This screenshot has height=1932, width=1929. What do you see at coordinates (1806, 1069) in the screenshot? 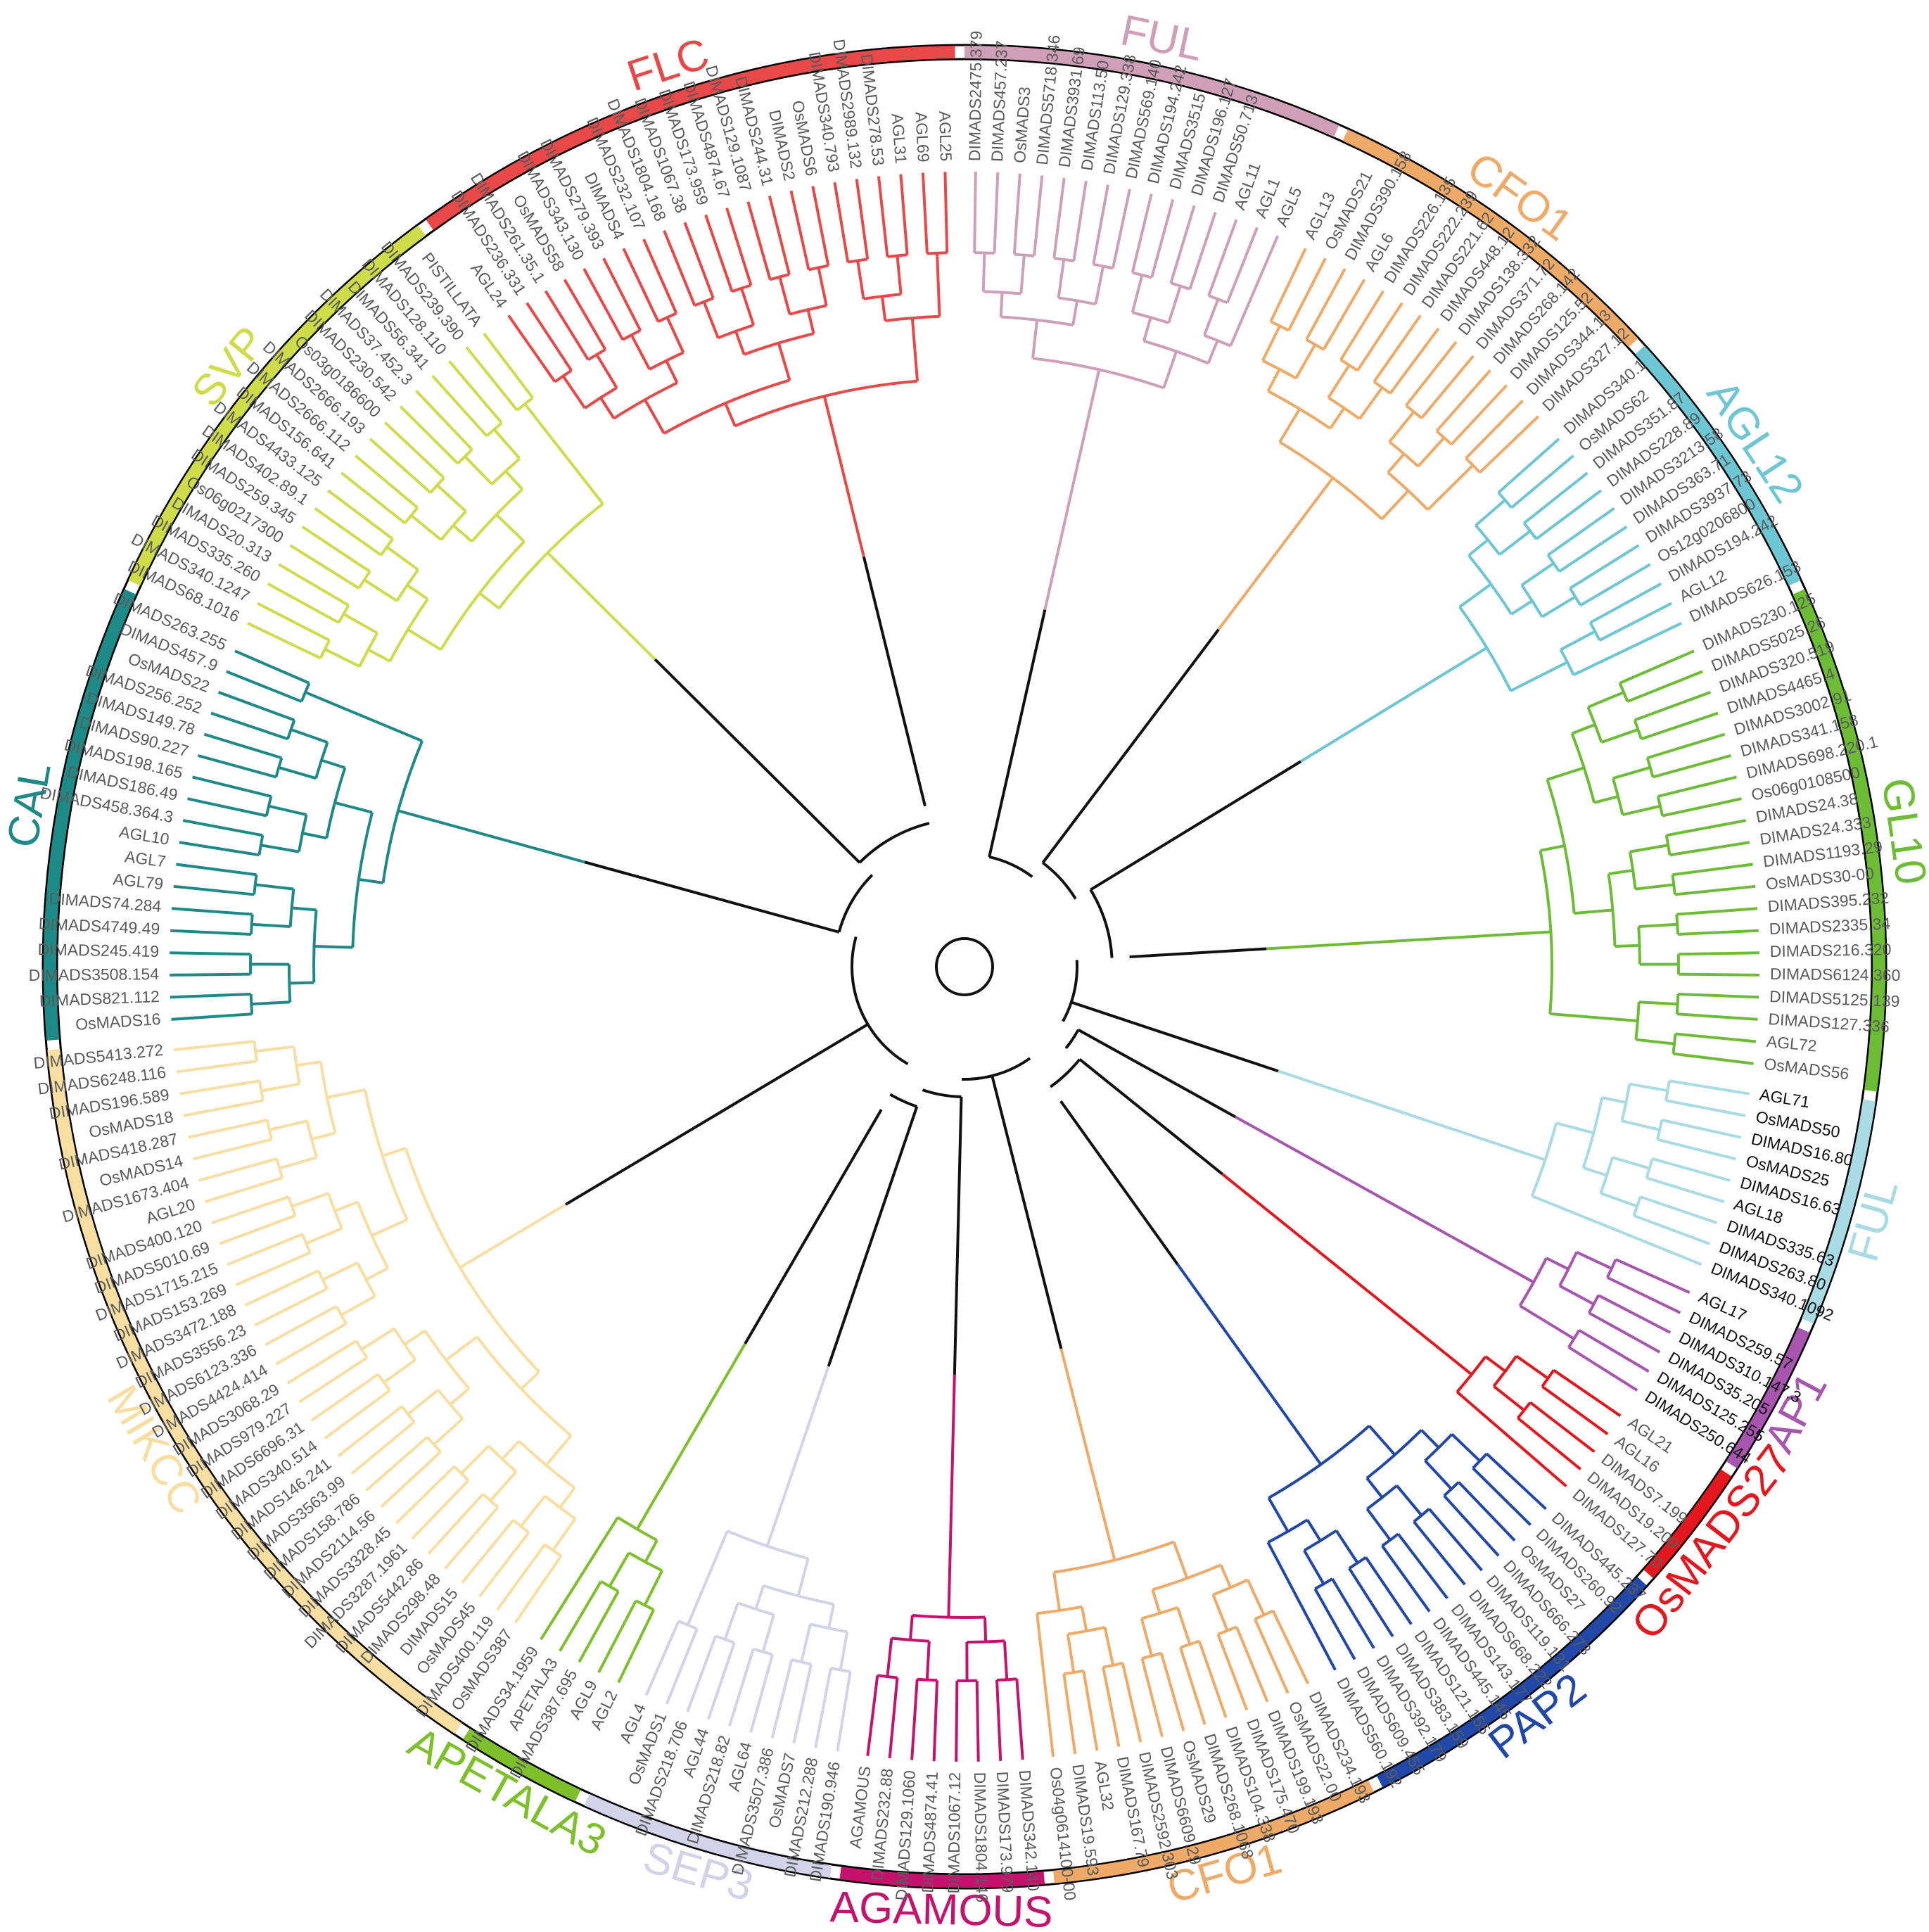
I see `leaf-label: OsMADS56` at bounding box center [1806, 1069].